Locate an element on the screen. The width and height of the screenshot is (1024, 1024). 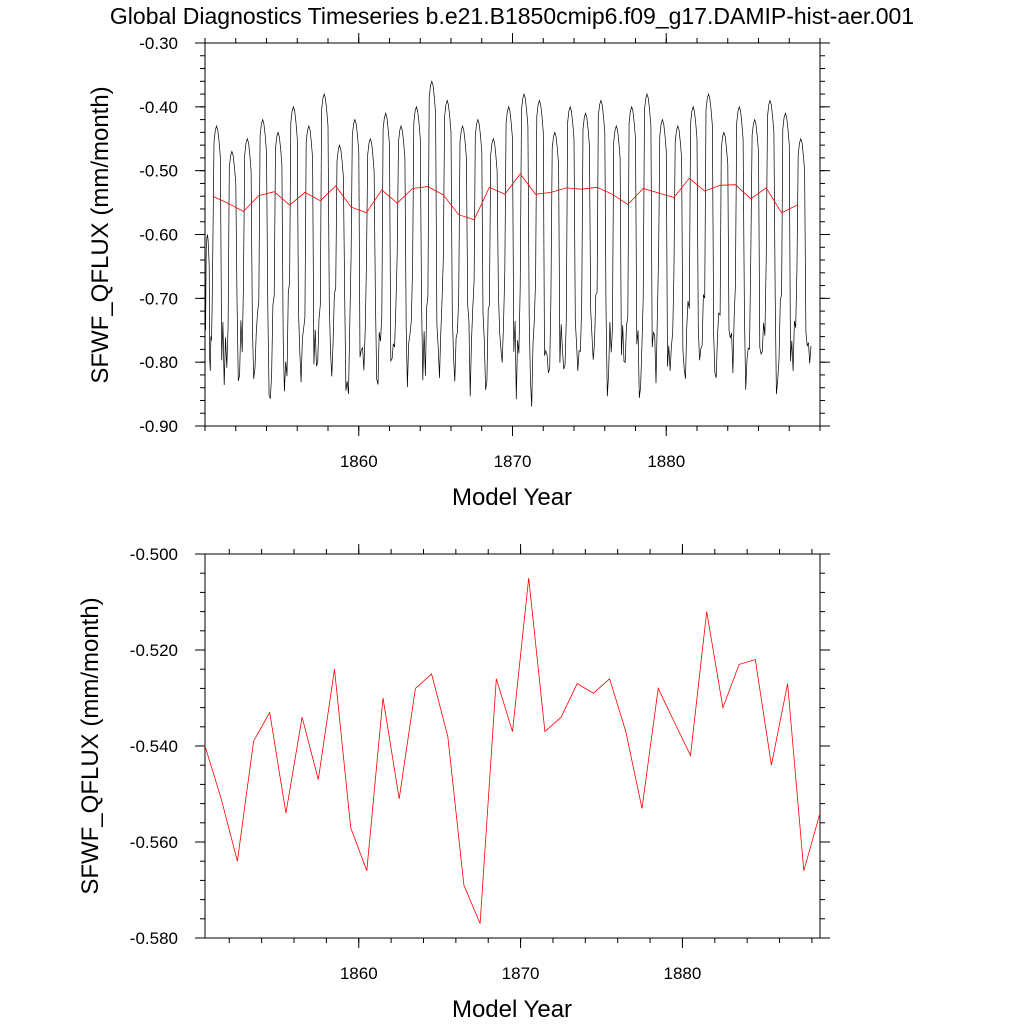
y-tick-label: -0.60 is located at coordinates (158, 235).